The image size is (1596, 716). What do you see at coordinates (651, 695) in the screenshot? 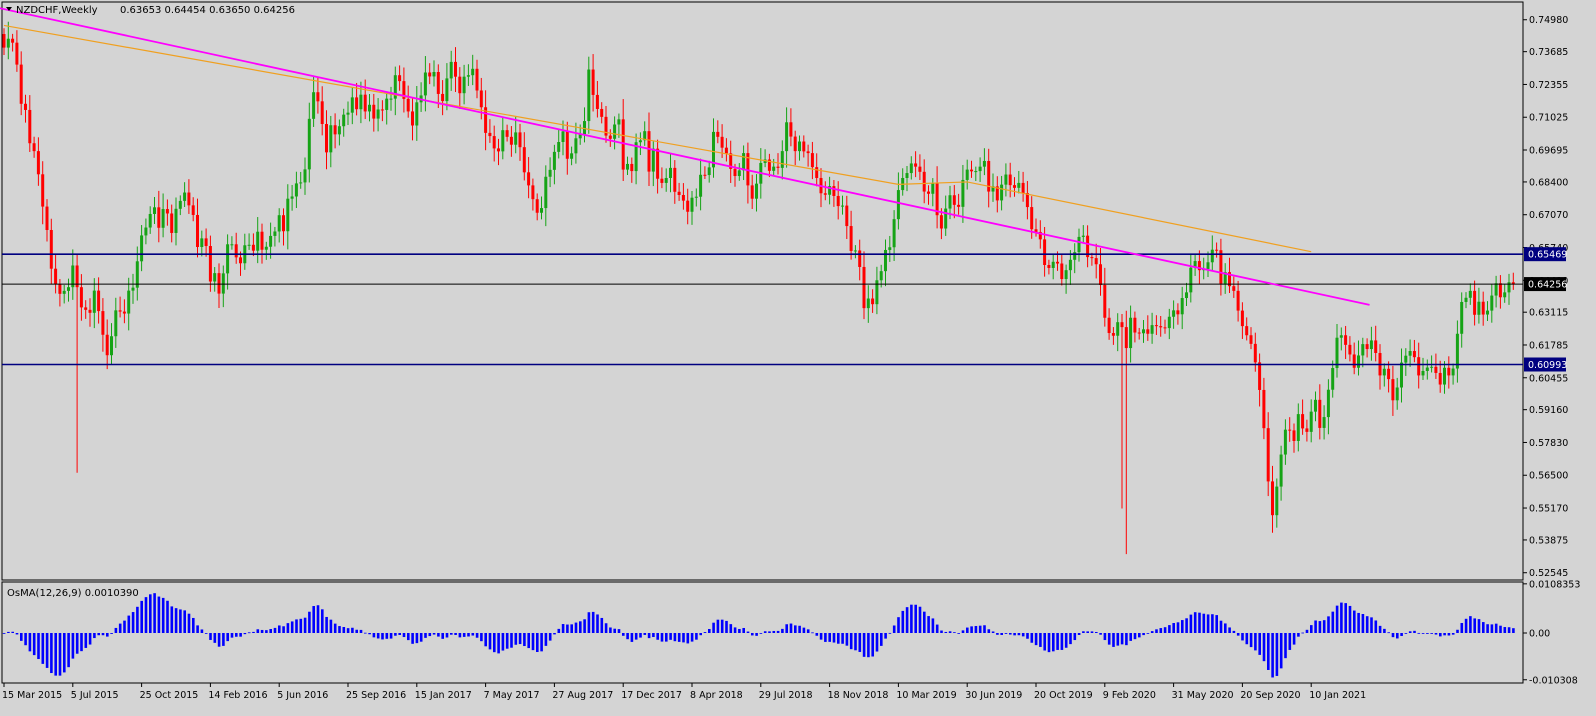
I see `time-tick-label: 17 Dec 2017` at bounding box center [651, 695].